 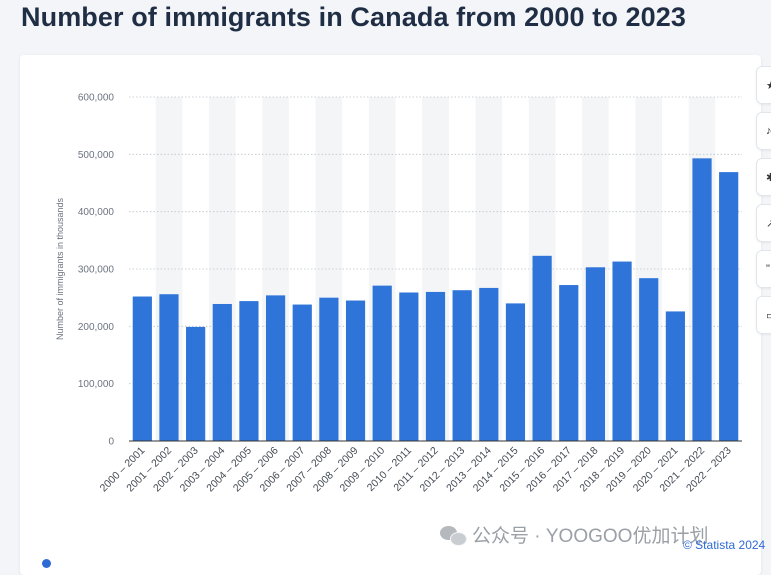 What do you see at coordinates (763, 223) in the screenshot?
I see `share-button: ↗` at bounding box center [763, 223].